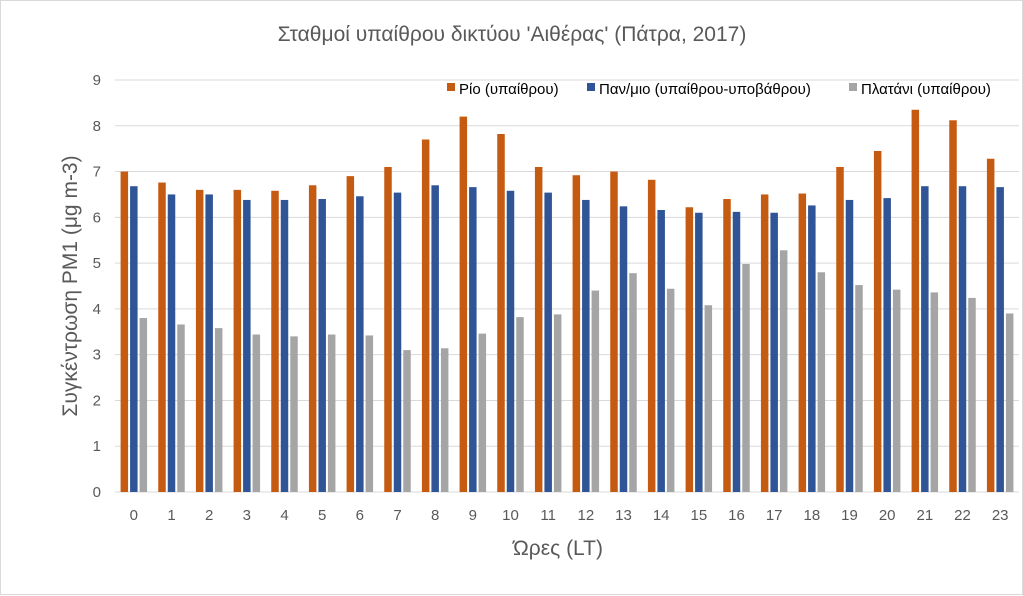 This screenshot has width=1023, height=596. Describe the element at coordinates (705, 89) in the screenshot. I see `legend-label: Παν/μιο (υπαίθρου-υποβάθρου)` at that location.